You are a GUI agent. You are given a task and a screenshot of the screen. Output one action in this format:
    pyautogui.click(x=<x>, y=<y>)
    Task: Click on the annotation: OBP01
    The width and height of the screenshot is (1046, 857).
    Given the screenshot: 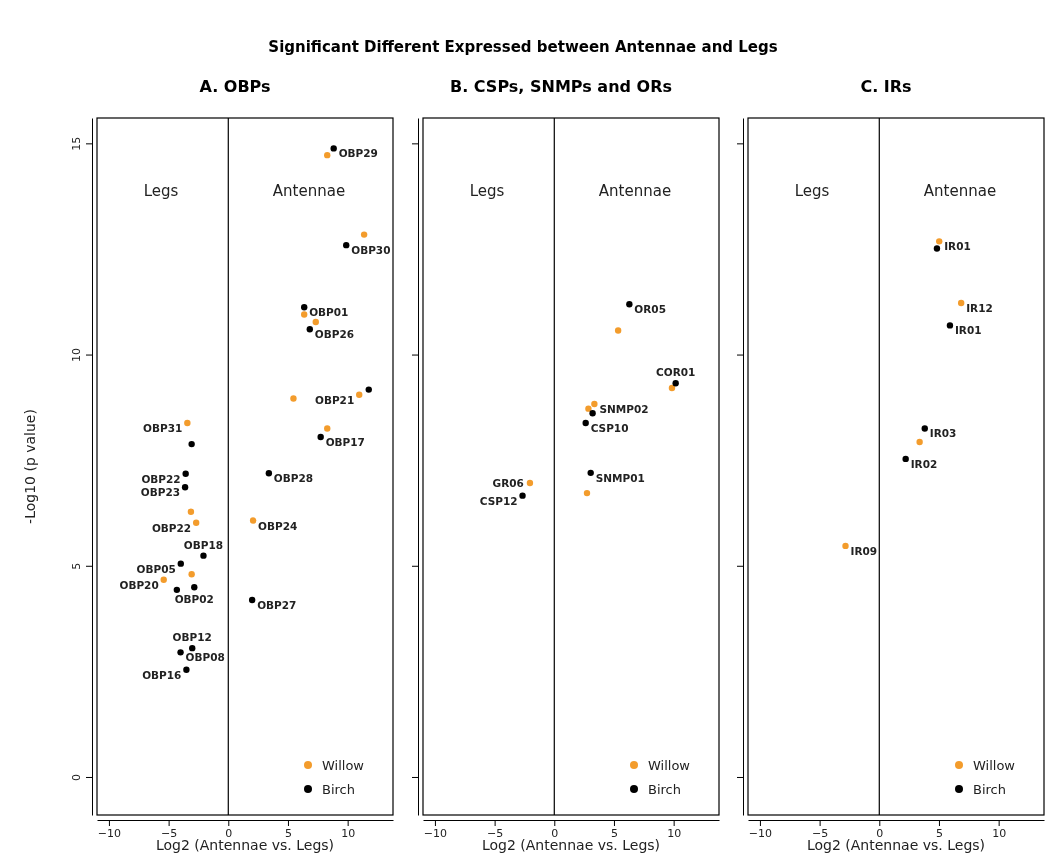 What is the action you would take?
    pyautogui.click(x=329, y=312)
    